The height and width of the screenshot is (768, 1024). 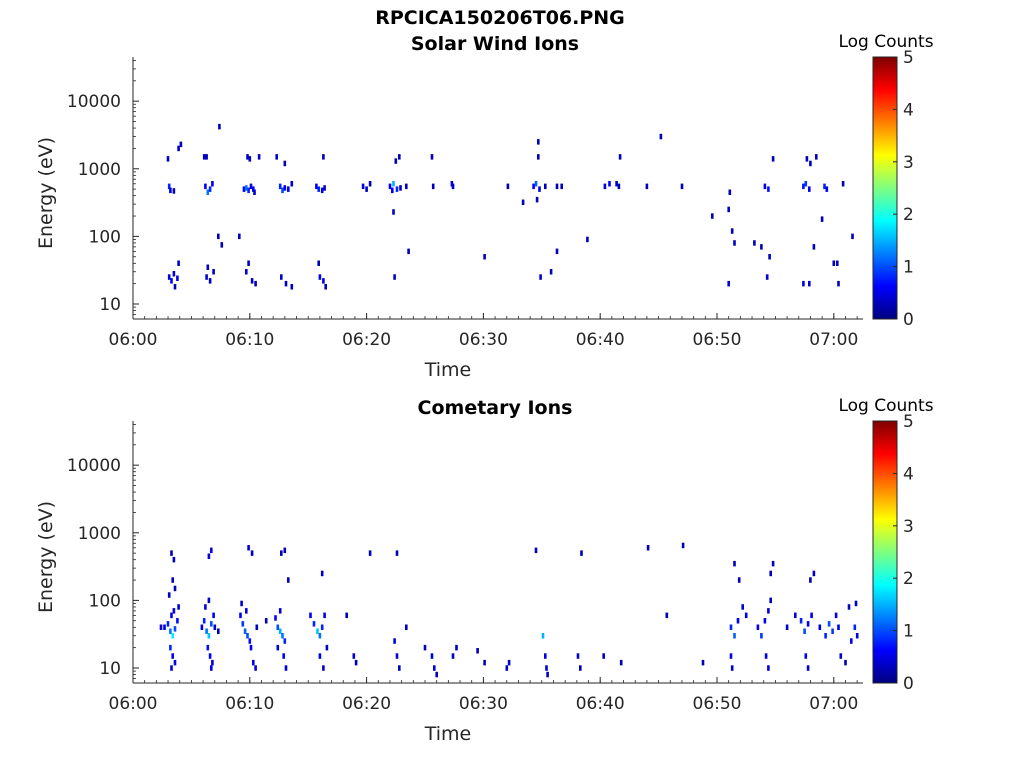 What do you see at coordinates (495, 408) in the screenshot?
I see `panel-title: Cometary Ions` at bounding box center [495, 408].